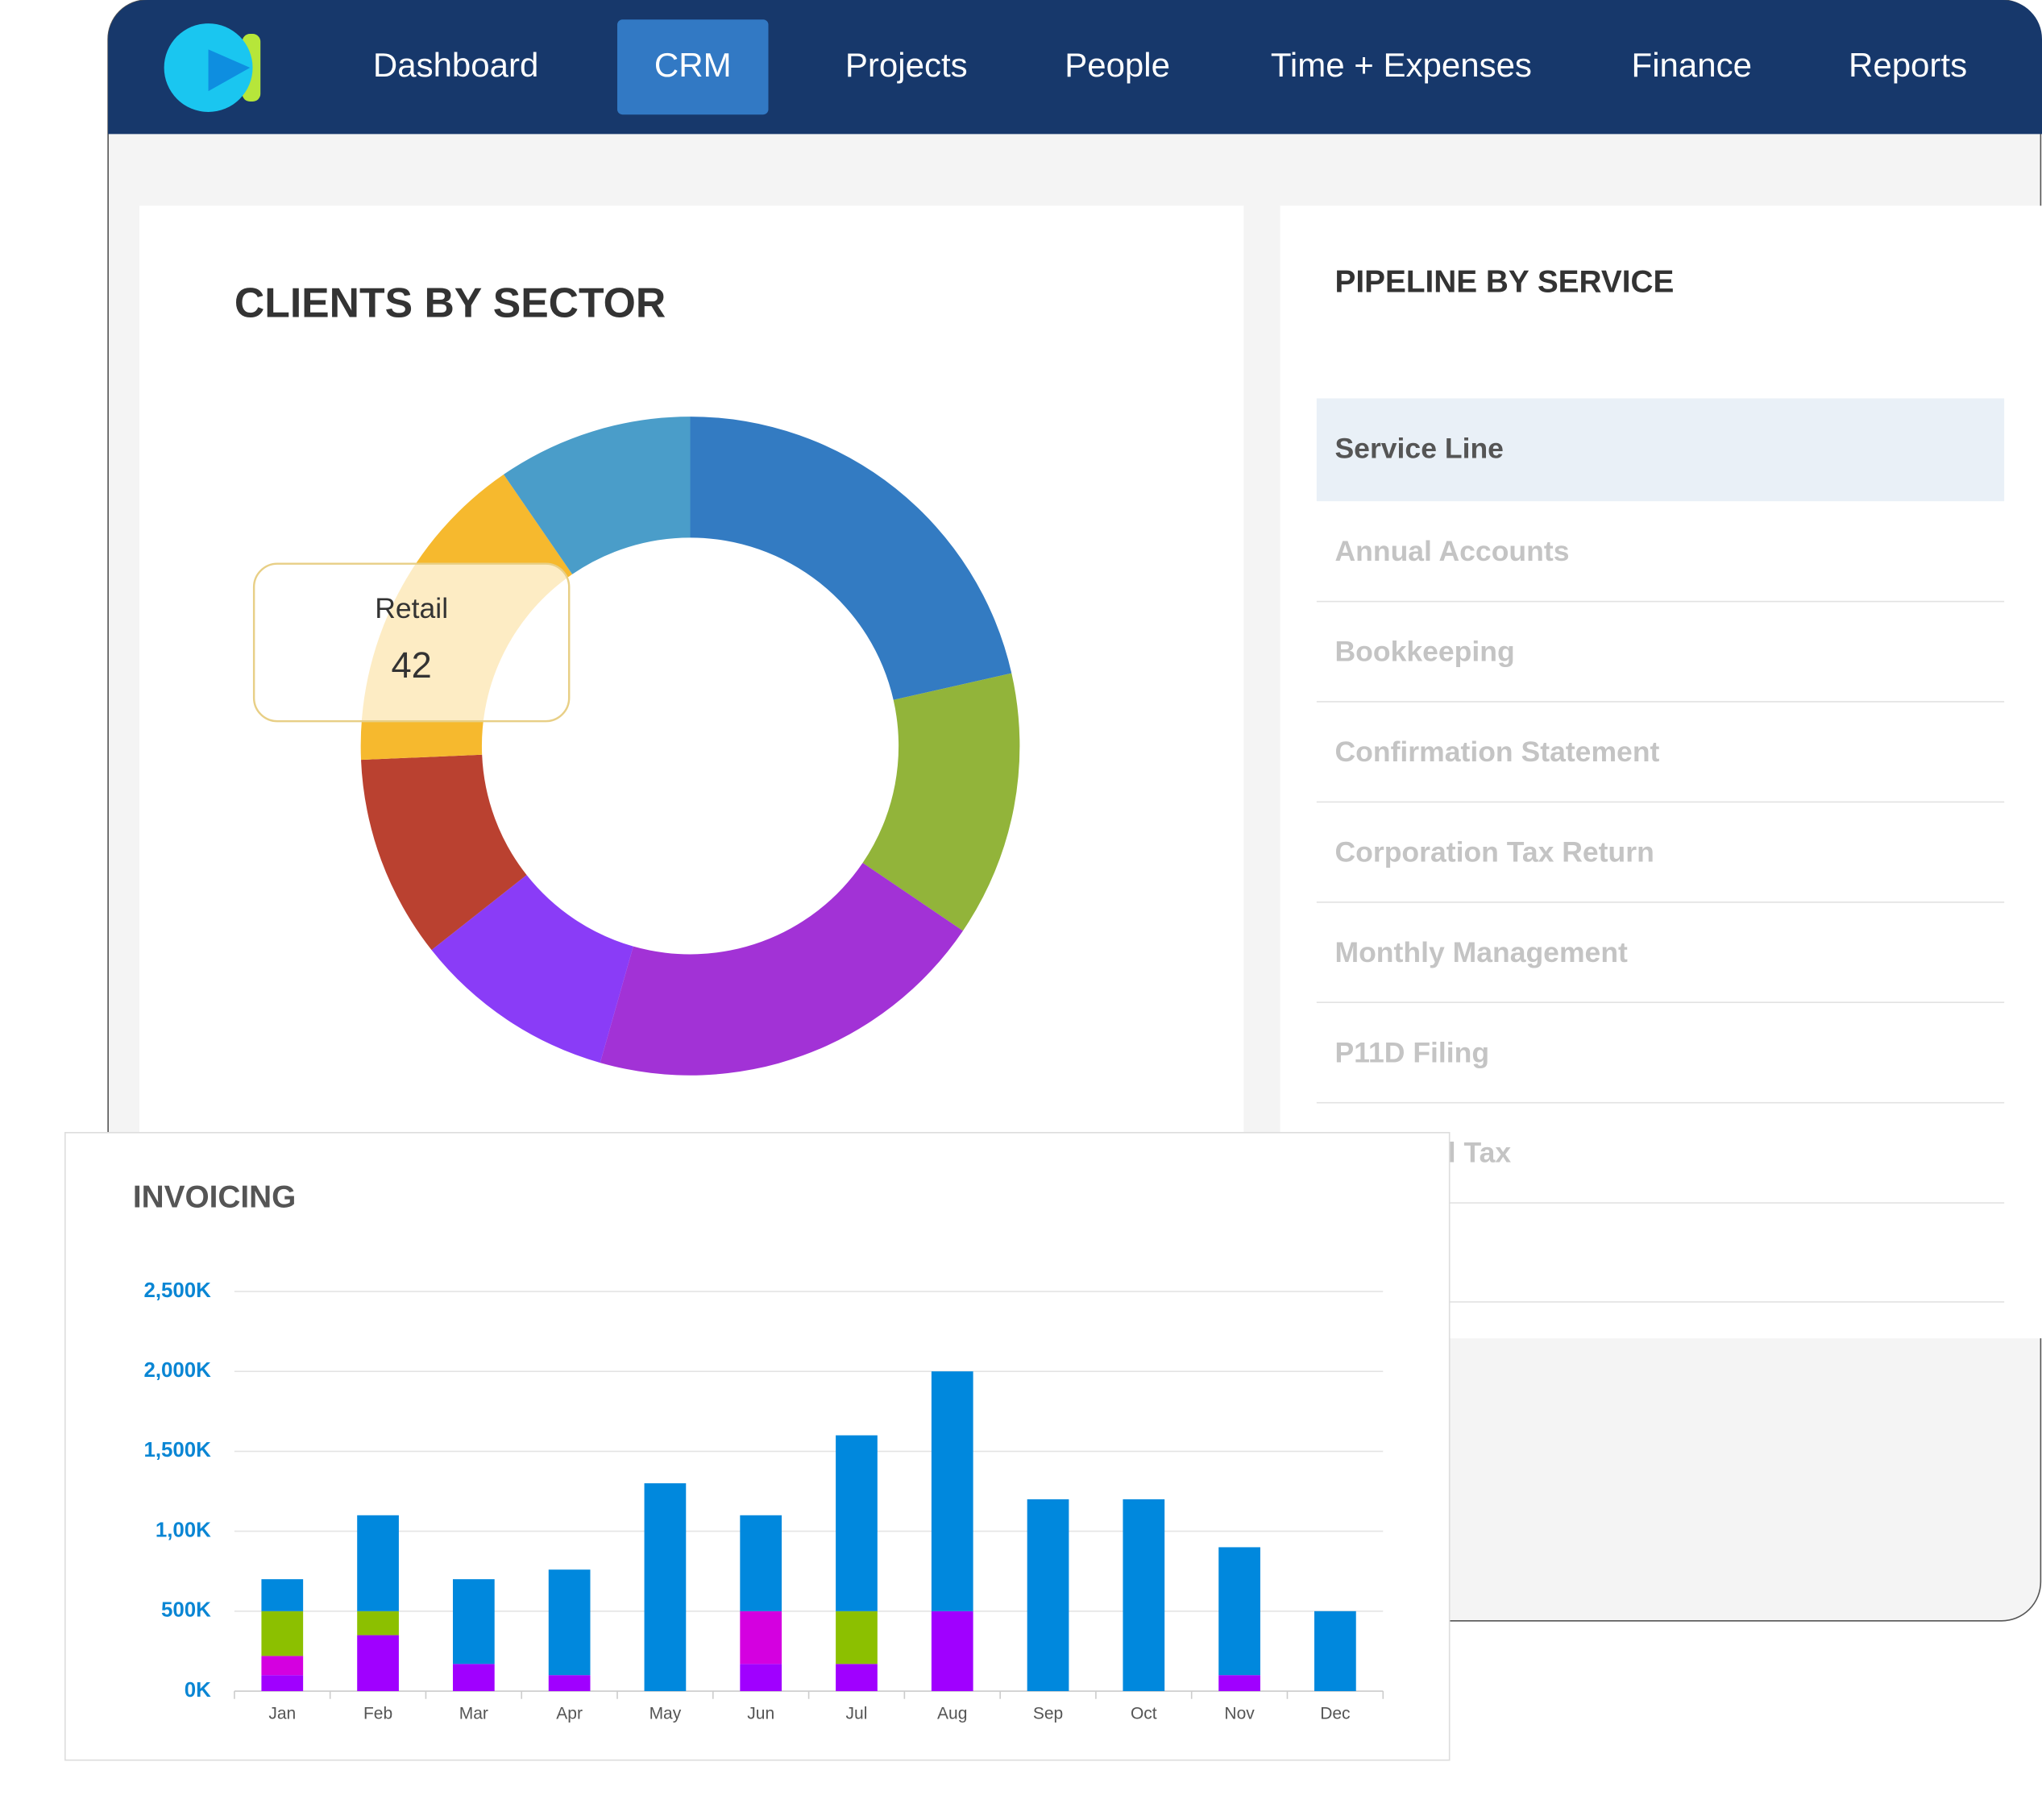 The image size is (2042, 1820). Describe the element at coordinates (1908, 65) in the screenshot. I see `nav-item: Reports` at that location.